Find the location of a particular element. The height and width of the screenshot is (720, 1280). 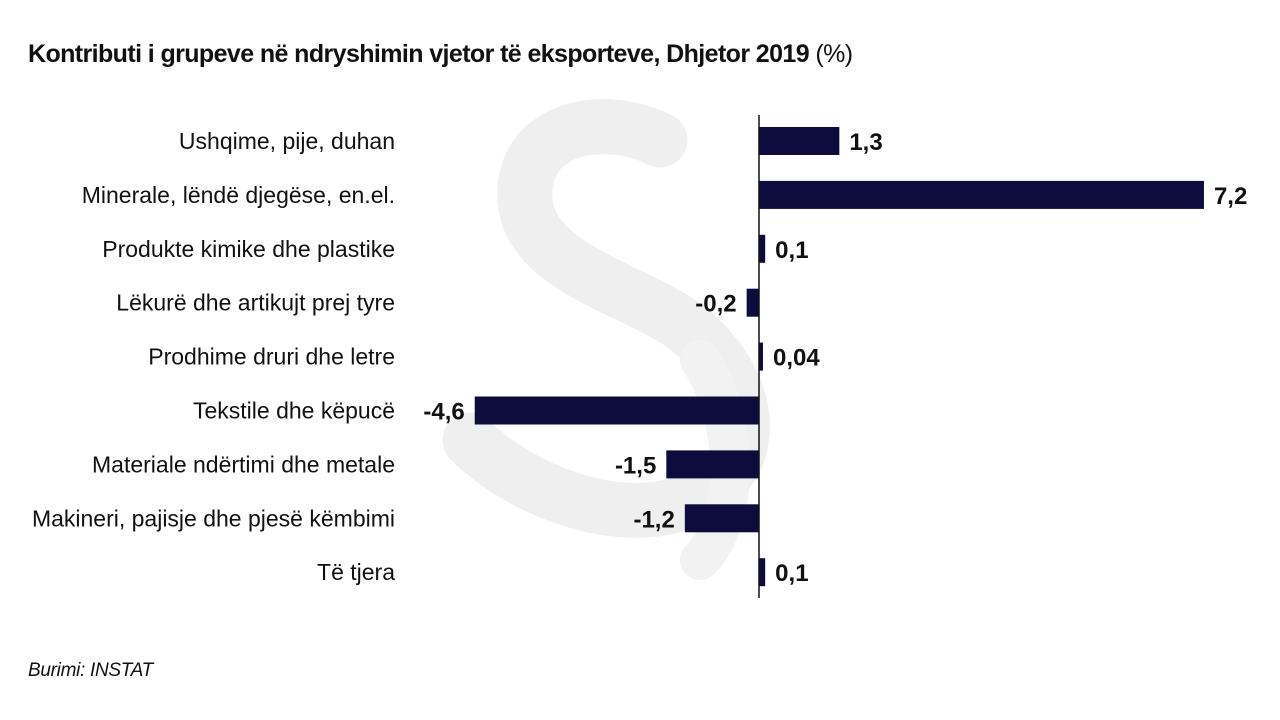

category-label: Të tjera is located at coordinates (356, 572).